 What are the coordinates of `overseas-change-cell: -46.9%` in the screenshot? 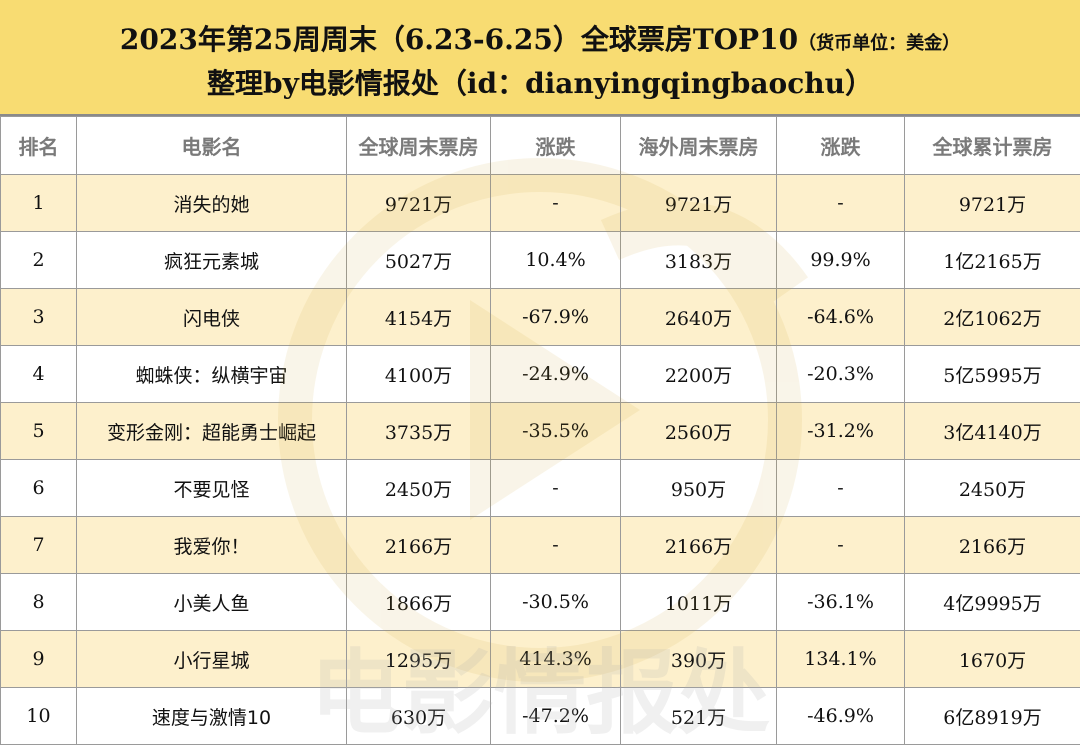 It's located at (841, 716).